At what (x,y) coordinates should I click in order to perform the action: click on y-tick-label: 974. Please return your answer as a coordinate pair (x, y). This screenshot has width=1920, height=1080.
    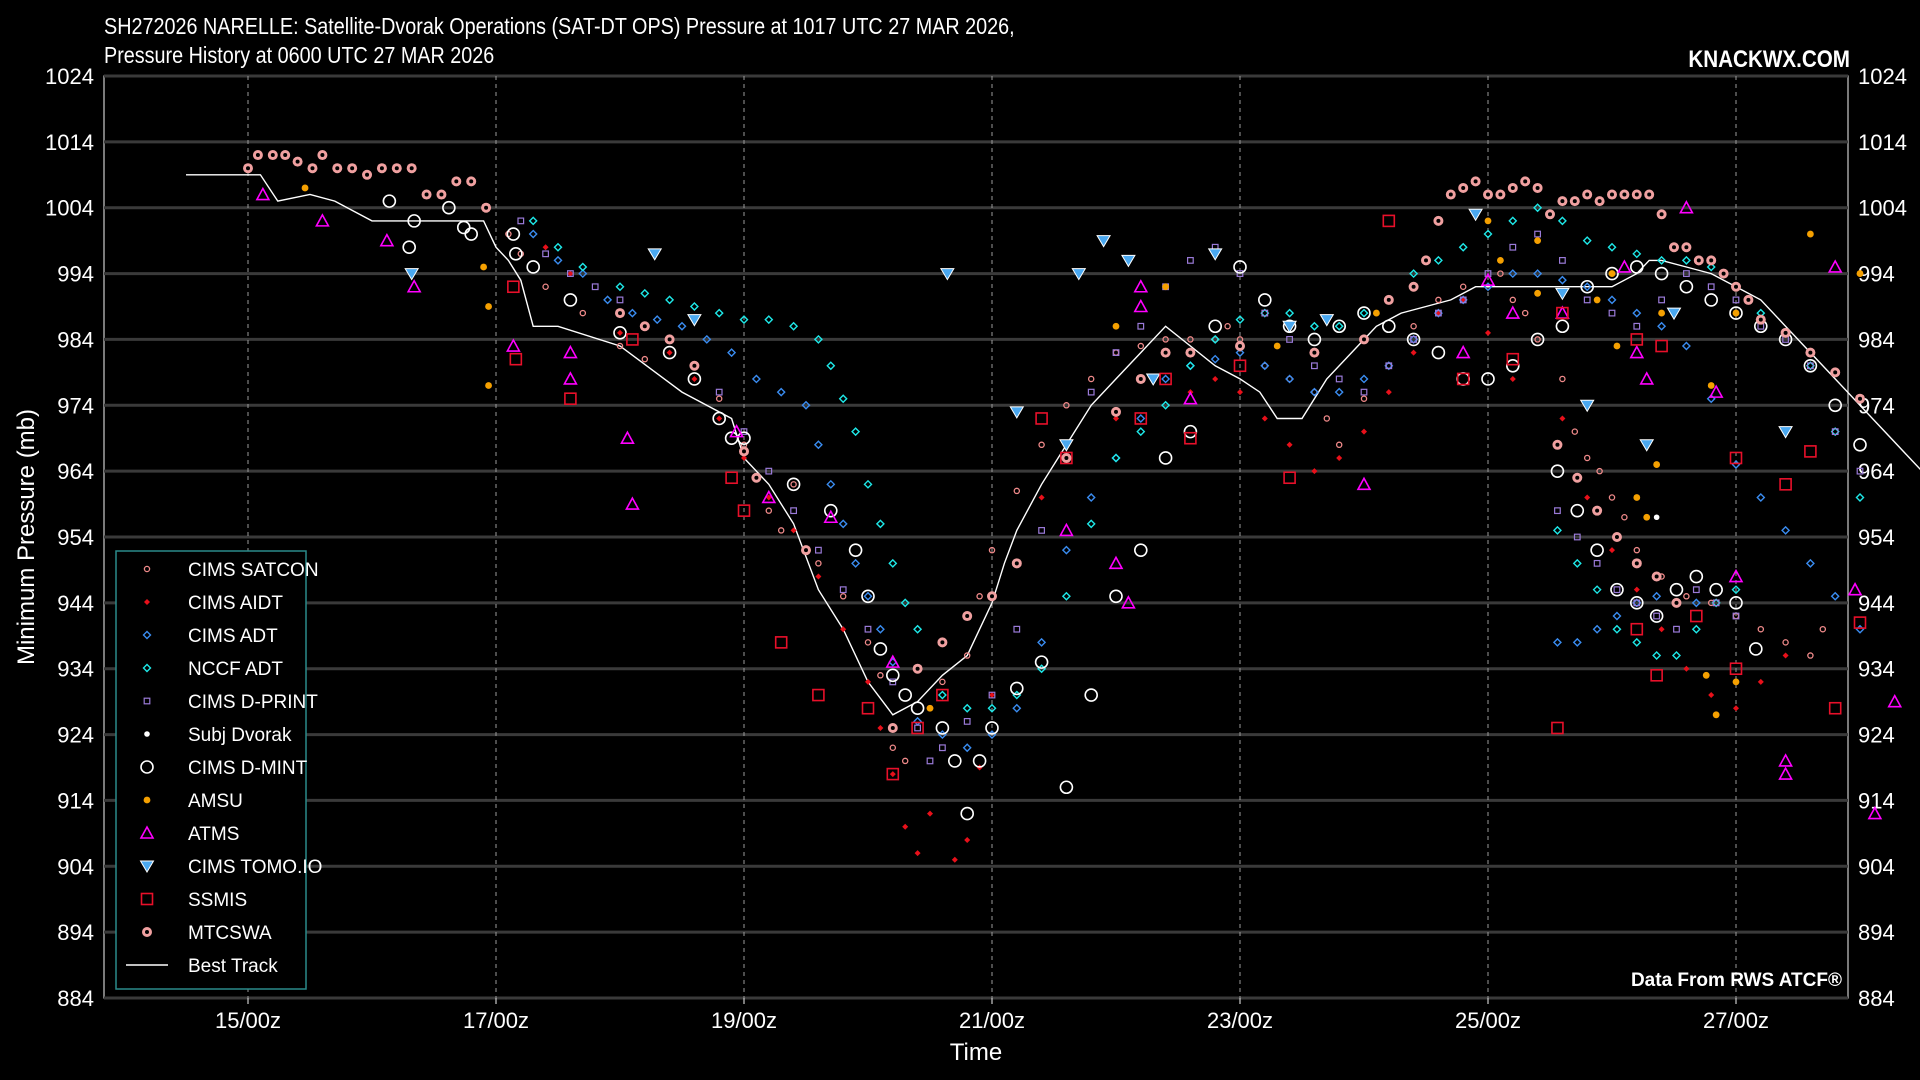
    Looking at the image, I should click on (75, 405).